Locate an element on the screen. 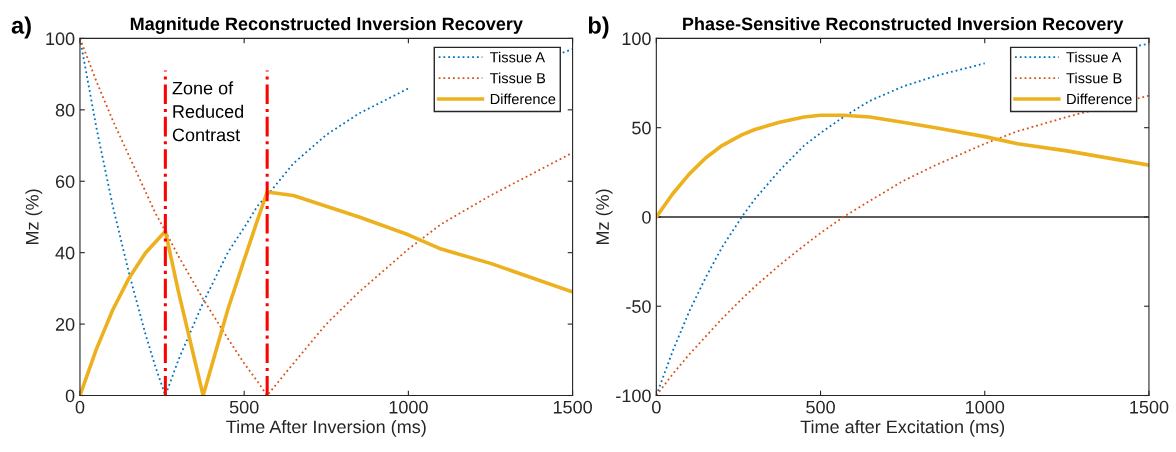 The width and height of the screenshot is (1176, 452). y-tick-label: 20 is located at coordinates (65, 324).